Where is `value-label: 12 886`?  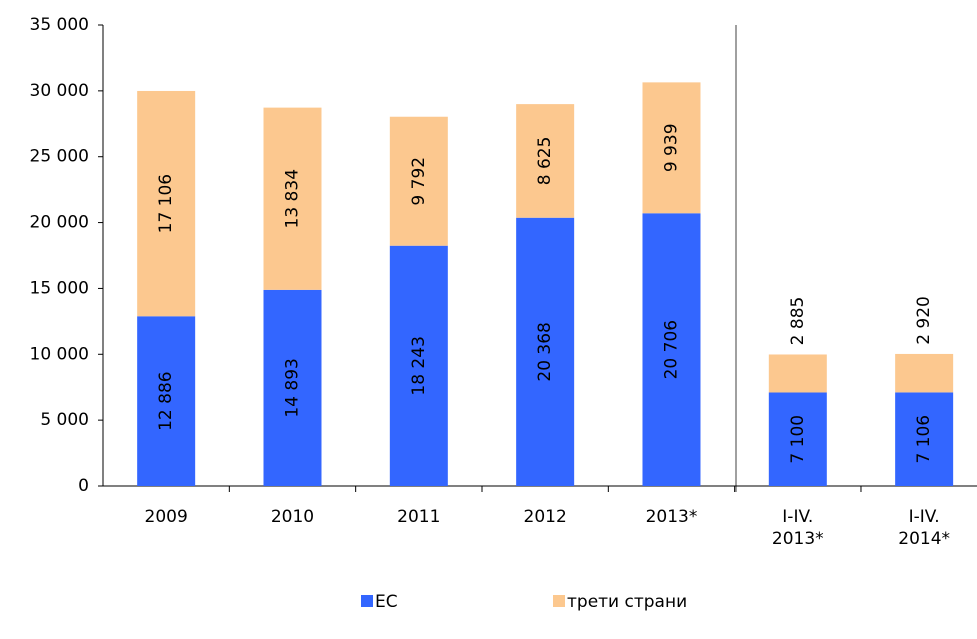 value-label: 12 886 is located at coordinates (166, 400).